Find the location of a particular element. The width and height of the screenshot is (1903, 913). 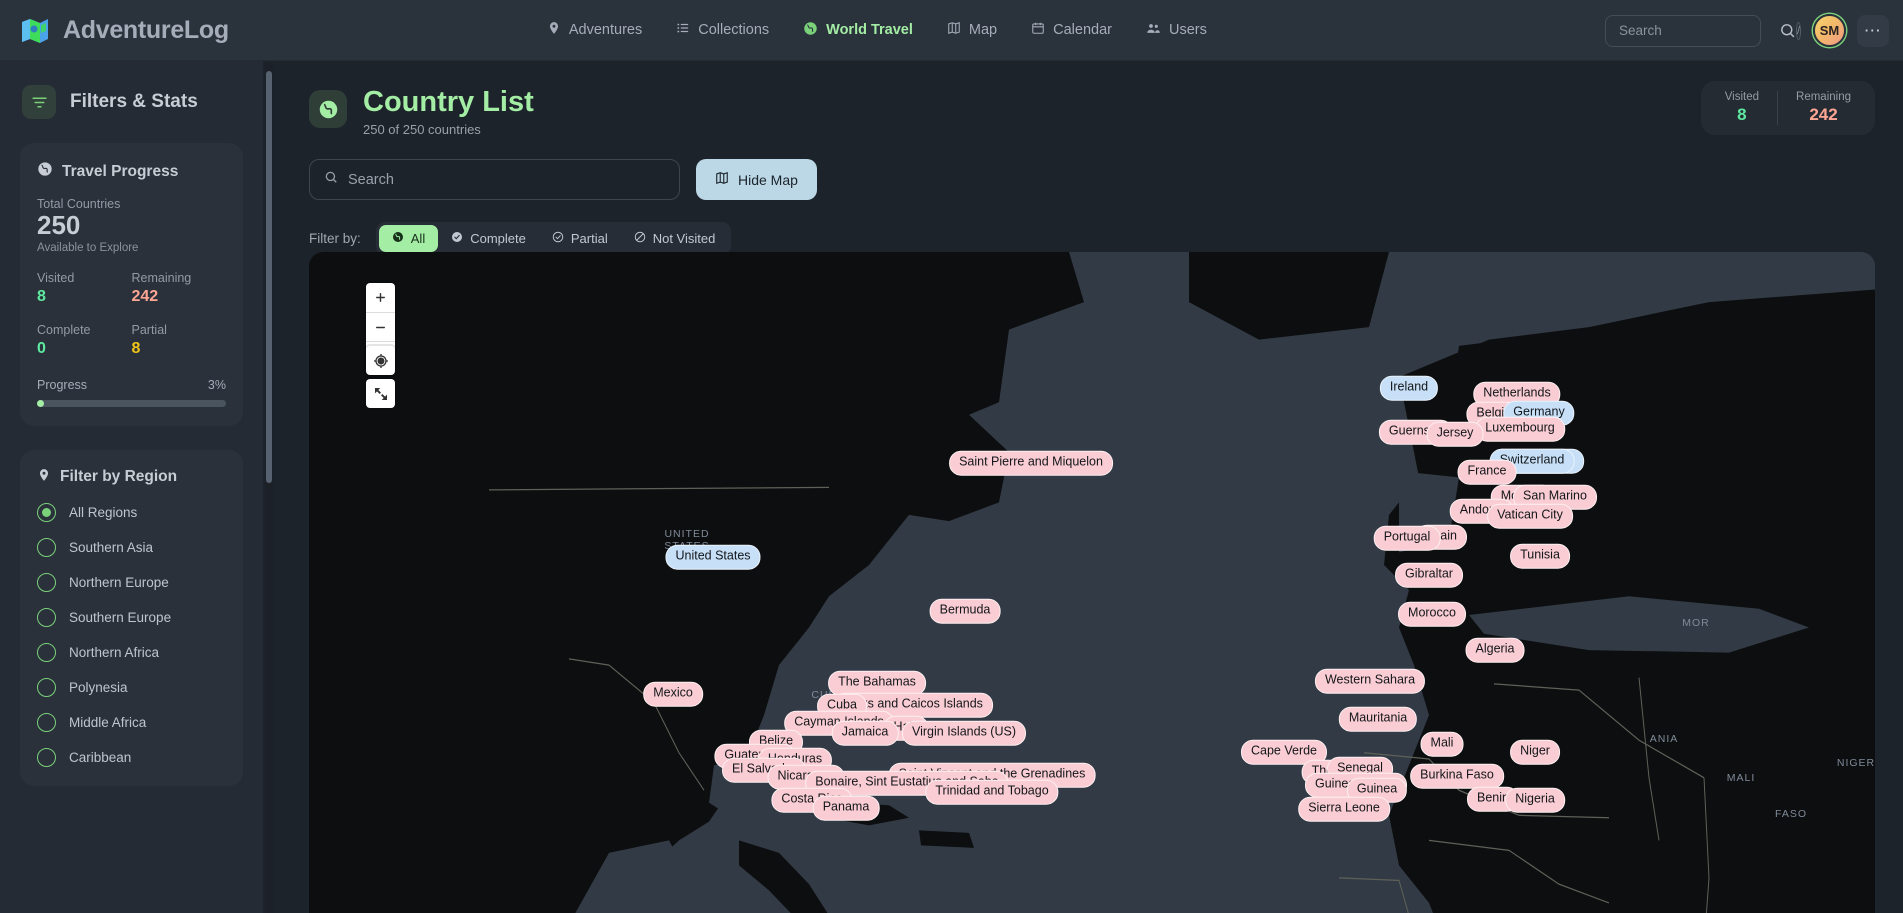

map-country-label: Sierra Leone is located at coordinates (1344, 809).